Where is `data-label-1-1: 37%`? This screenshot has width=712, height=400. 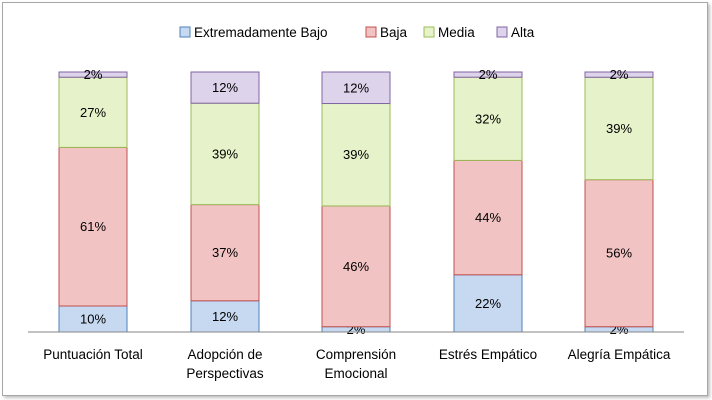 data-label-1-1: 37% is located at coordinates (225, 252).